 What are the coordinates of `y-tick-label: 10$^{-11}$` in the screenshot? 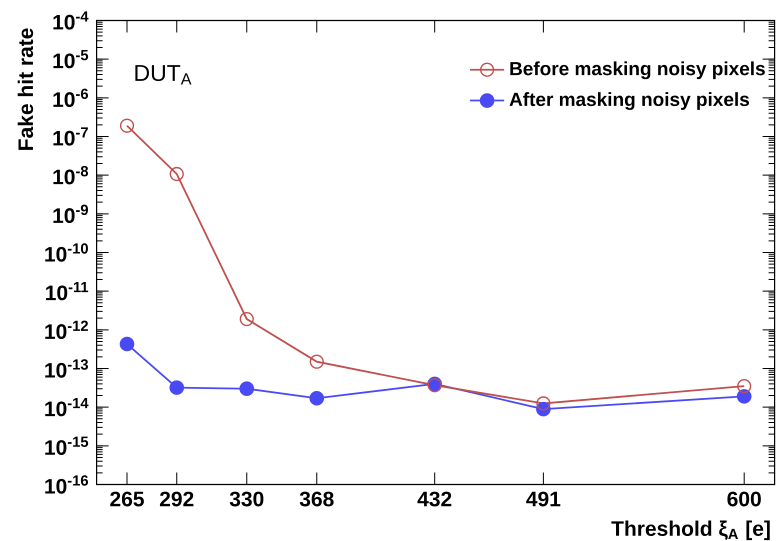 It's located at (67, 291).